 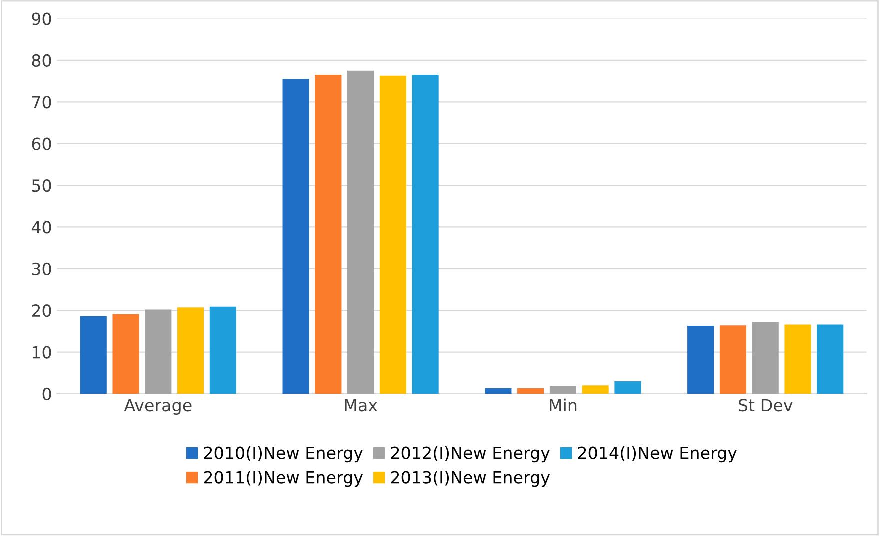 I want to click on y-tick-label: 30, so click(x=42, y=269).